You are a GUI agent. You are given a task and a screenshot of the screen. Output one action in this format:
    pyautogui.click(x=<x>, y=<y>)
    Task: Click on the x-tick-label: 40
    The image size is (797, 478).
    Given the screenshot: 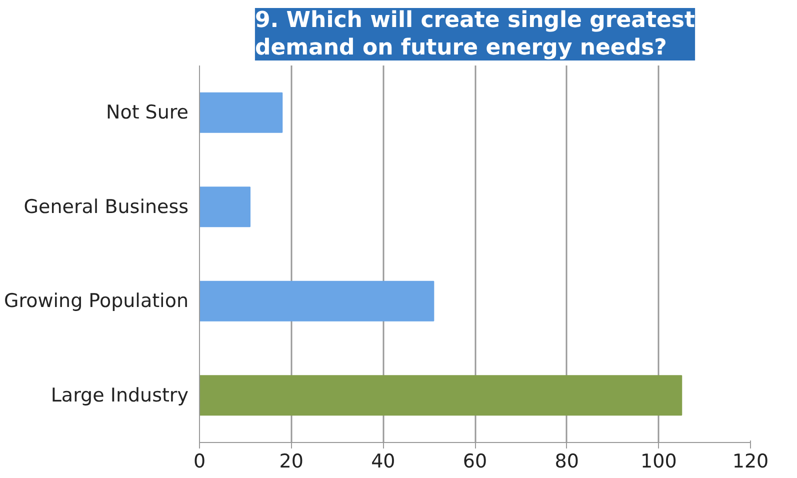 What is the action you would take?
    pyautogui.click(x=383, y=461)
    